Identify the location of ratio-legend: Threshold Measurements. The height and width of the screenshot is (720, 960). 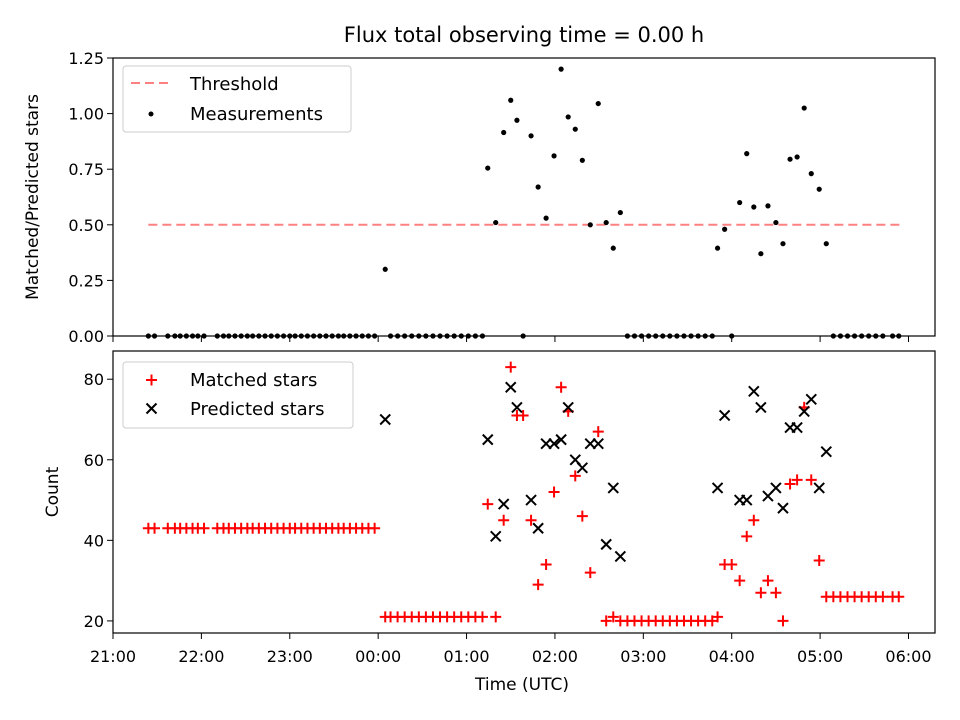
(237, 99).